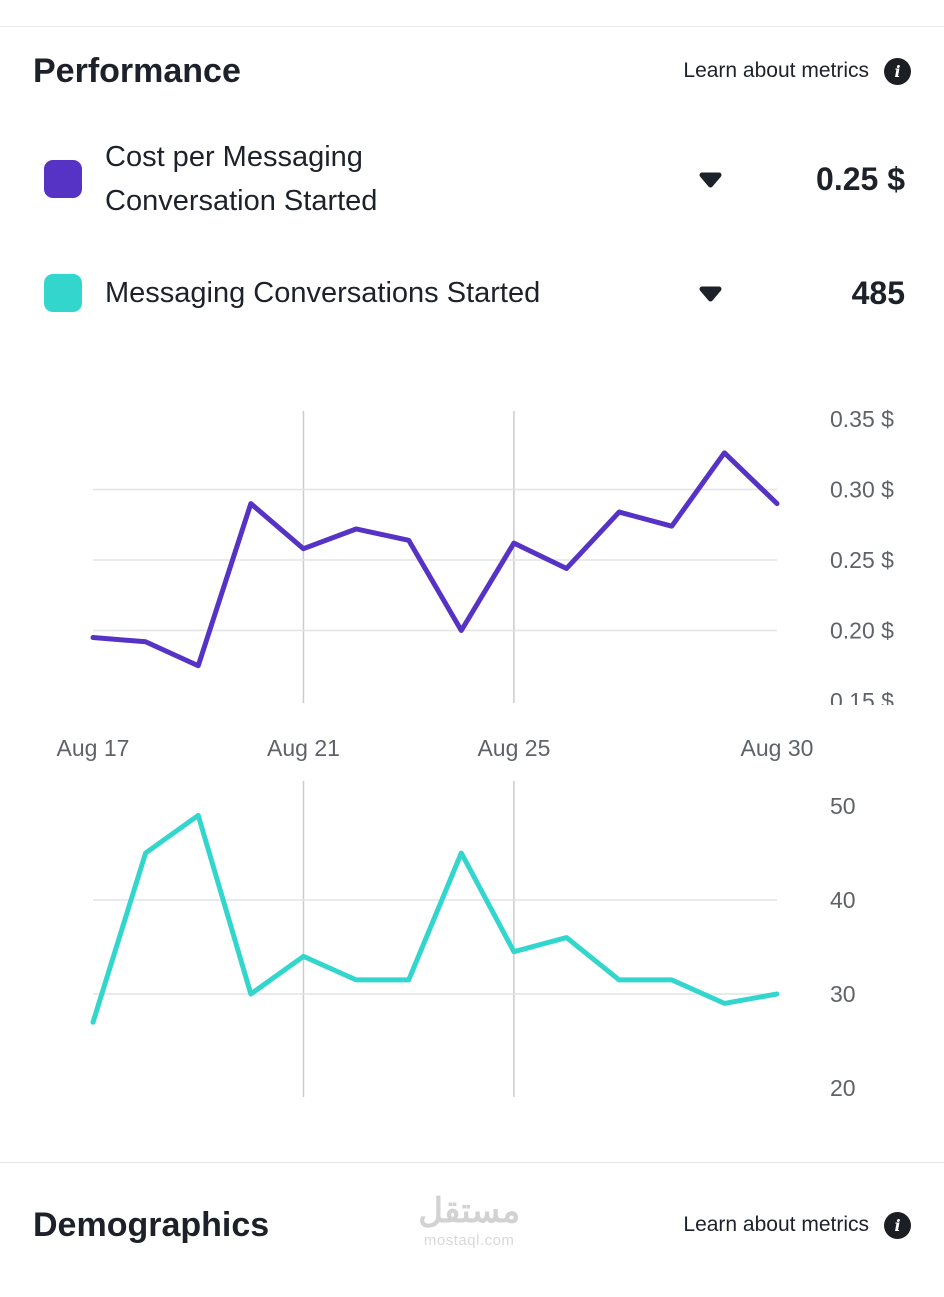  I want to click on metric-label-conversations-started: Messaging Conversations Started, so click(323, 293).